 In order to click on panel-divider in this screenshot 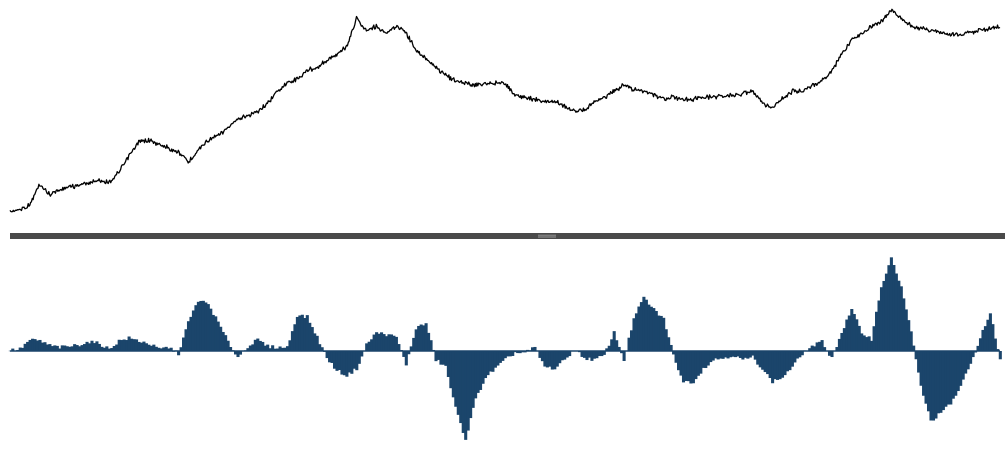, I will do `click(507, 236)`.